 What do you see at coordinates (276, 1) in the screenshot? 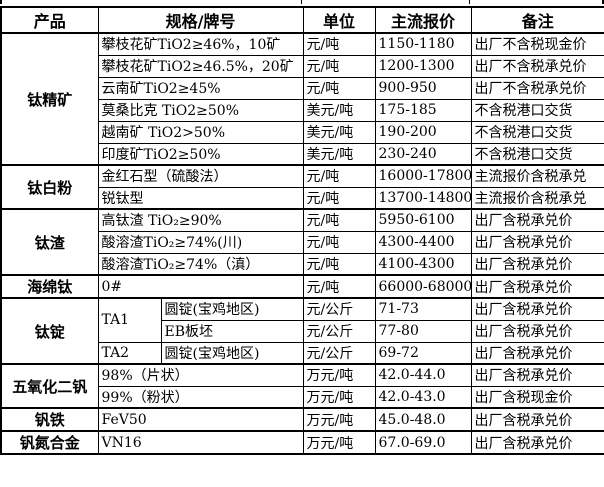
I see `clipped-unit-label: 万元/吨` at bounding box center [276, 1].